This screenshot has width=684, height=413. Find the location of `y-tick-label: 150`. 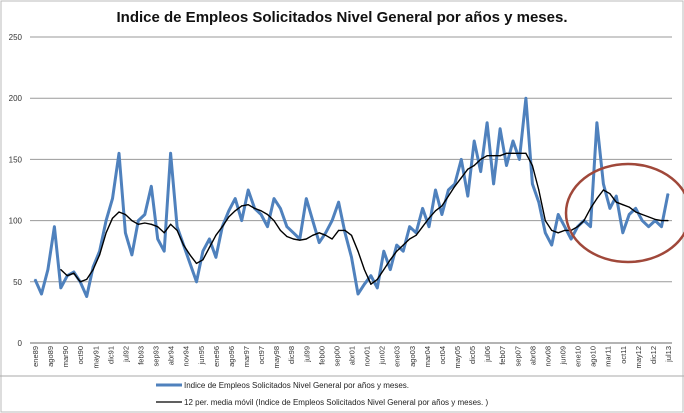

y-tick-label: 150 is located at coordinates (16, 159).